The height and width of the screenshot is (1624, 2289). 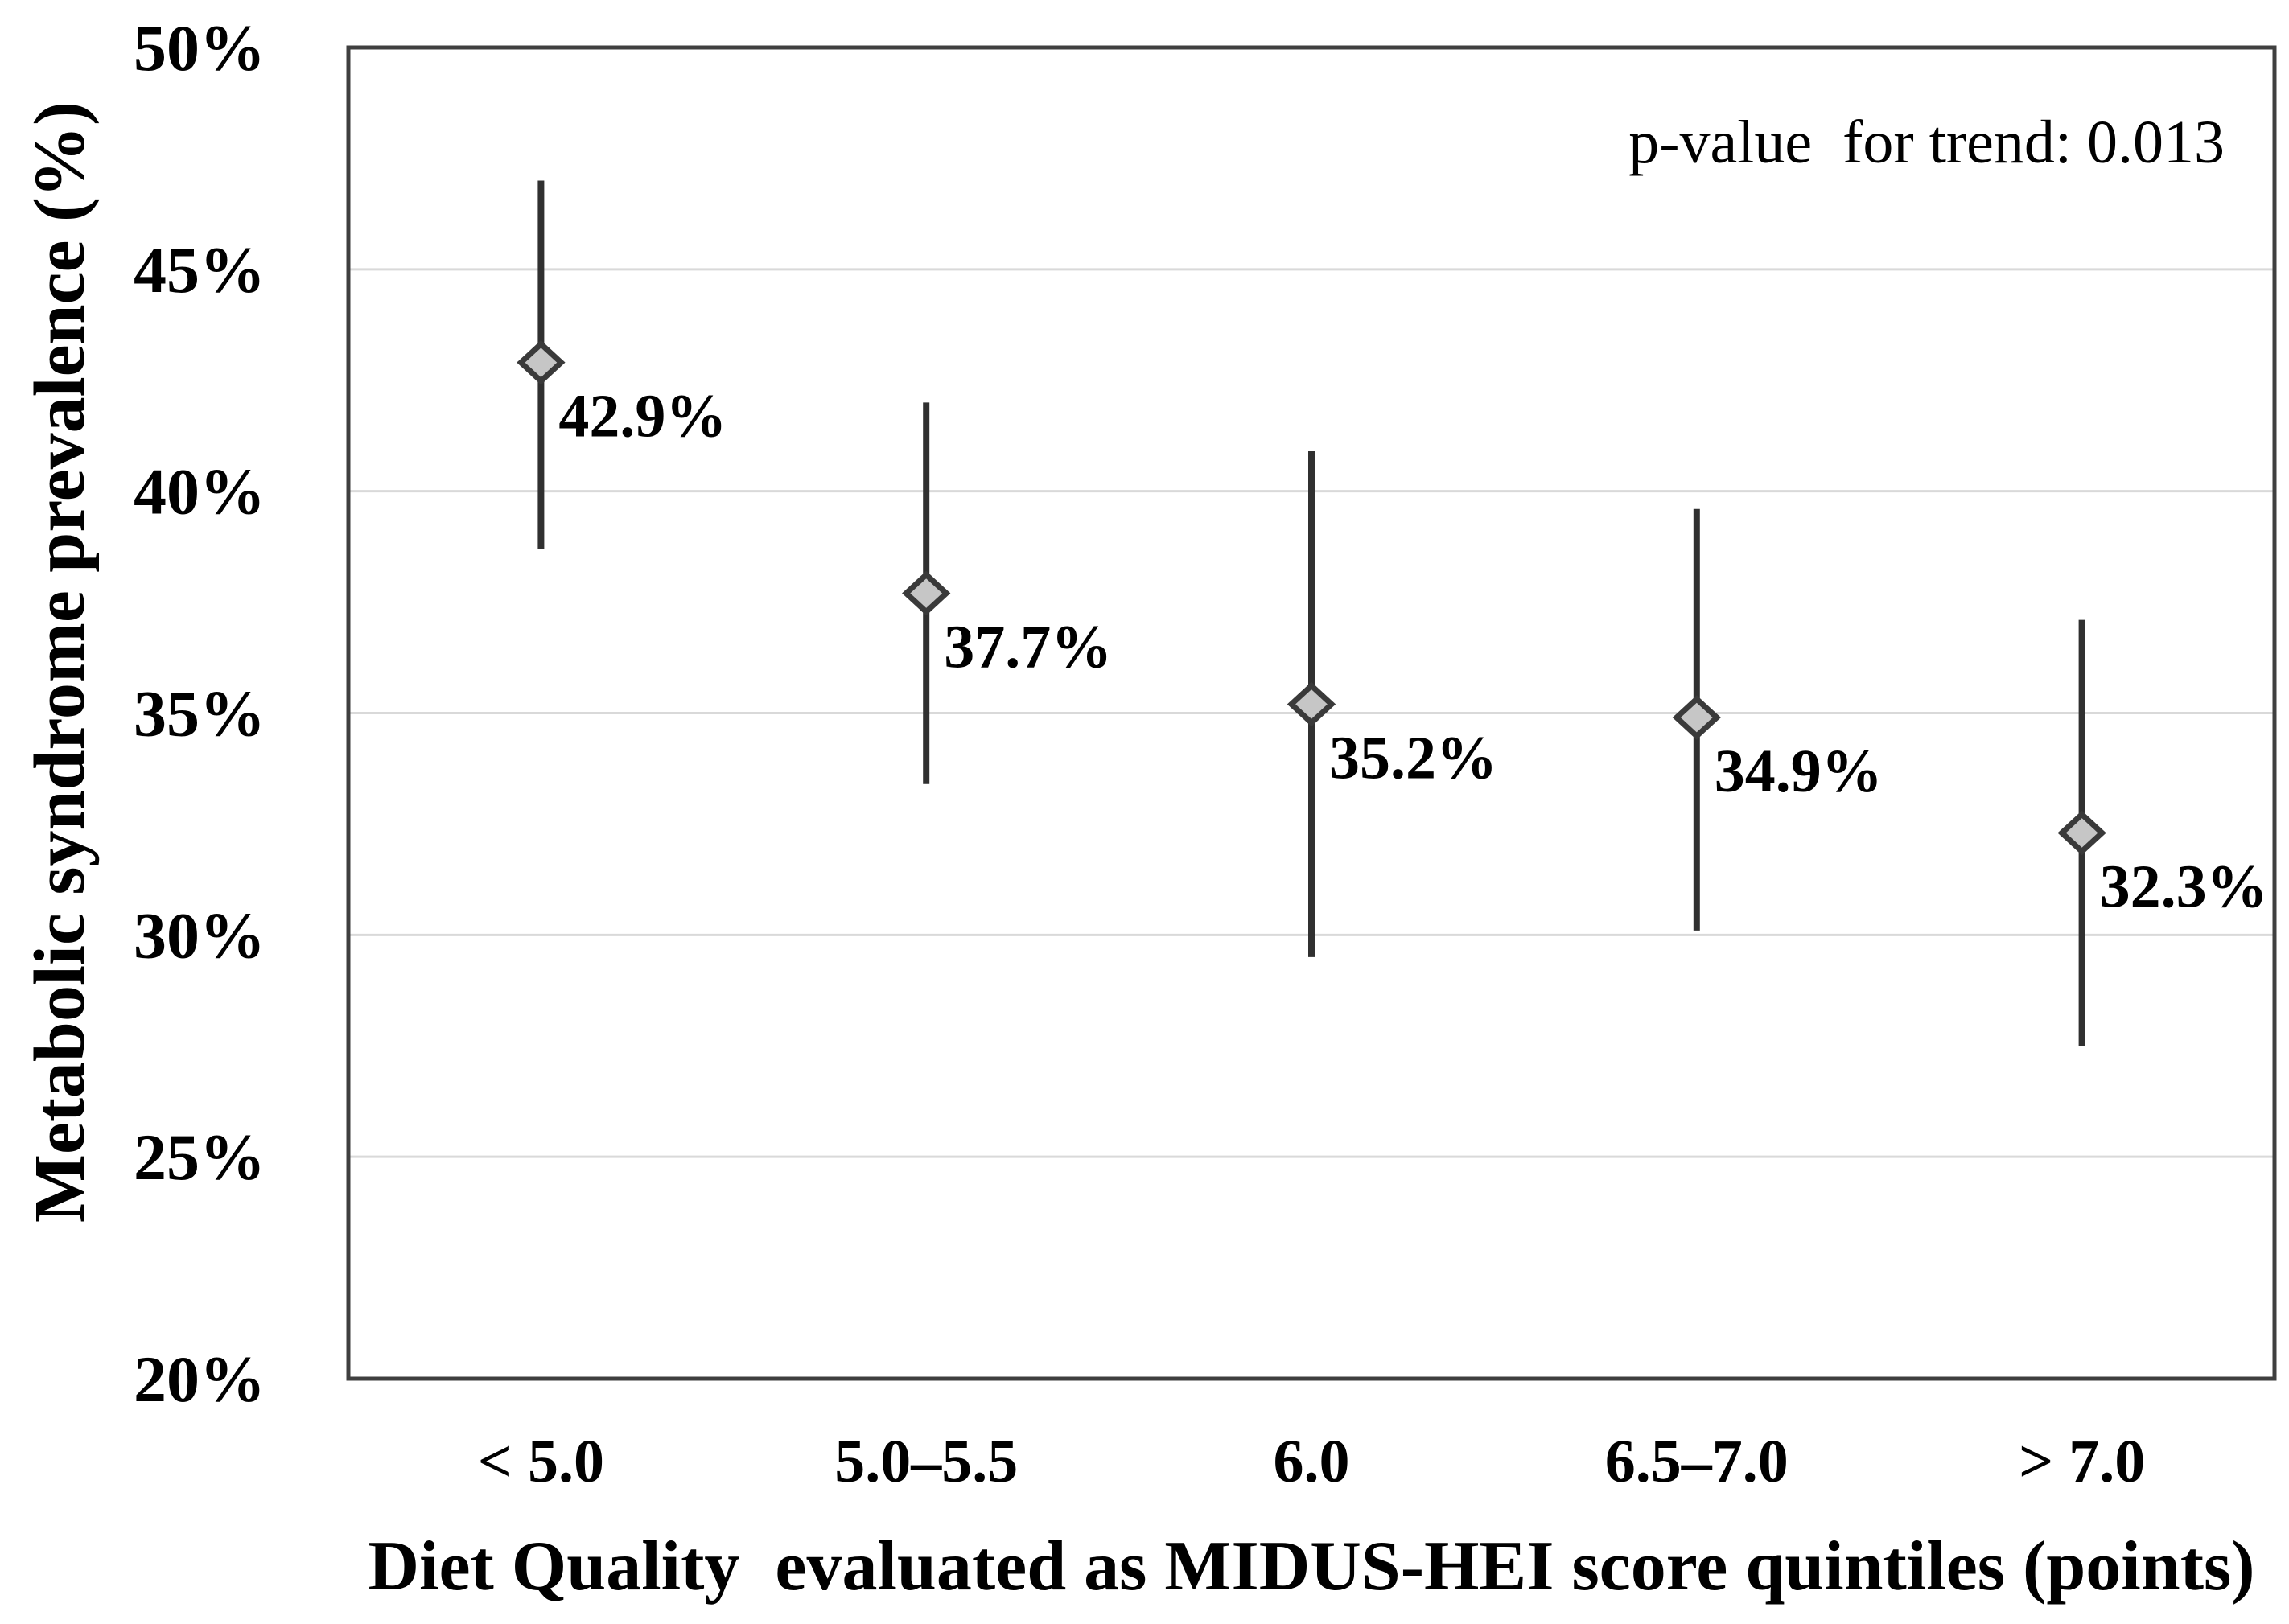 What do you see at coordinates (926, 1461) in the screenshot?
I see `x-tick-label: 5.0–5.5` at bounding box center [926, 1461].